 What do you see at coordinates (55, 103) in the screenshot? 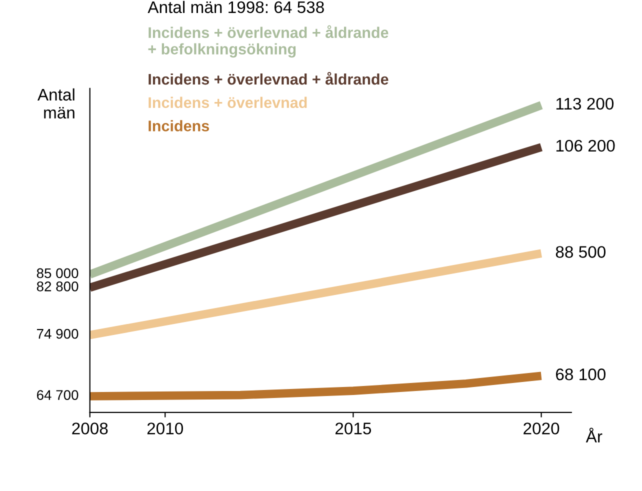
I see `y-axis-title: Antal män` at bounding box center [55, 103].